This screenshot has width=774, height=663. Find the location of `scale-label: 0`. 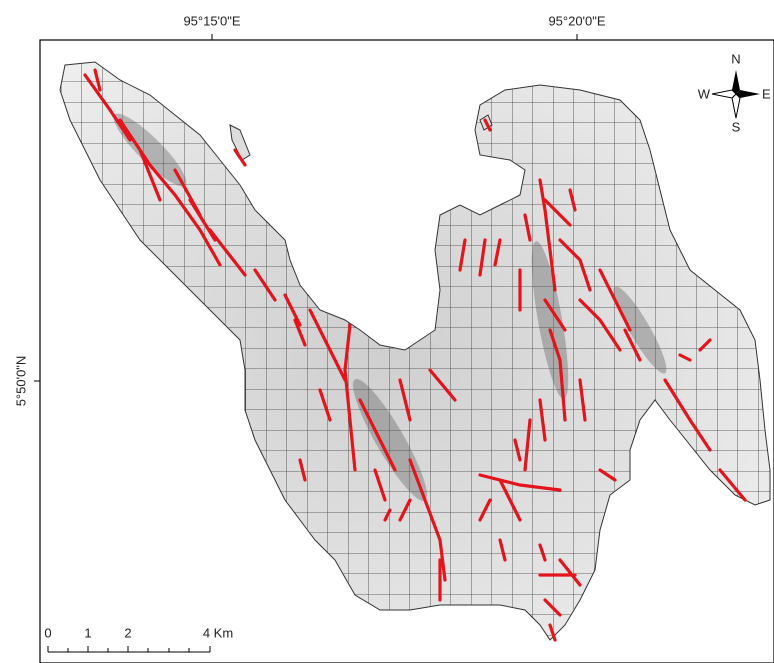

scale-label: 0 is located at coordinates (47, 632).